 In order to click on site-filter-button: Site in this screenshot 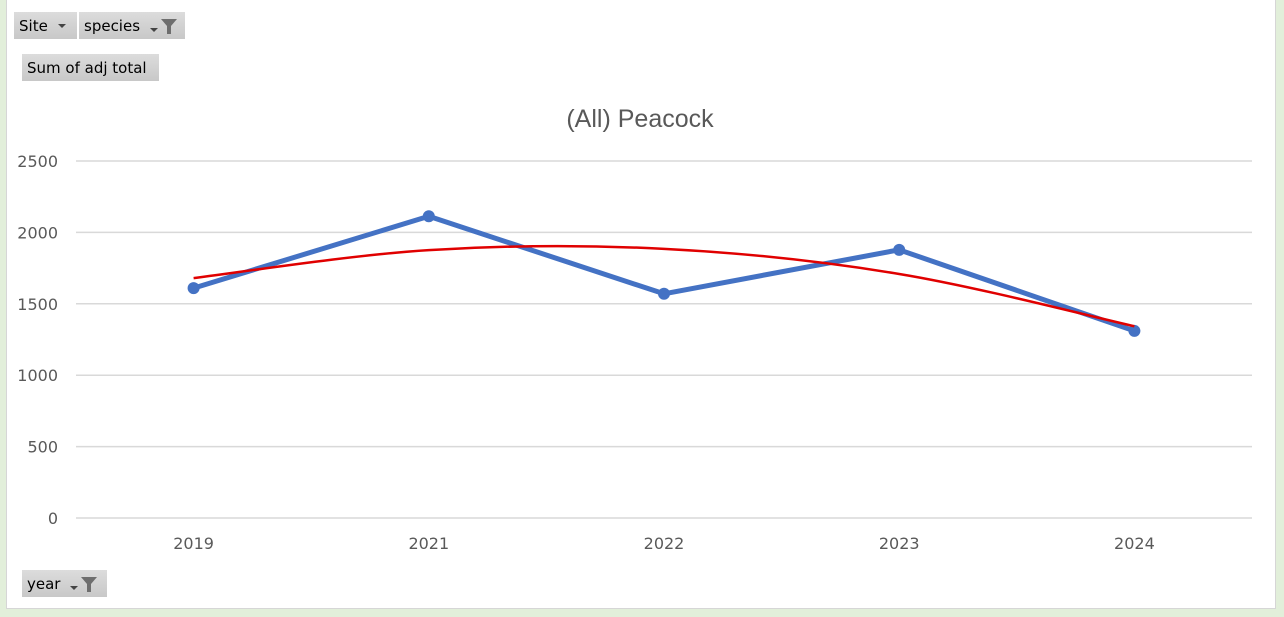, I will do `click(45, 25)`.